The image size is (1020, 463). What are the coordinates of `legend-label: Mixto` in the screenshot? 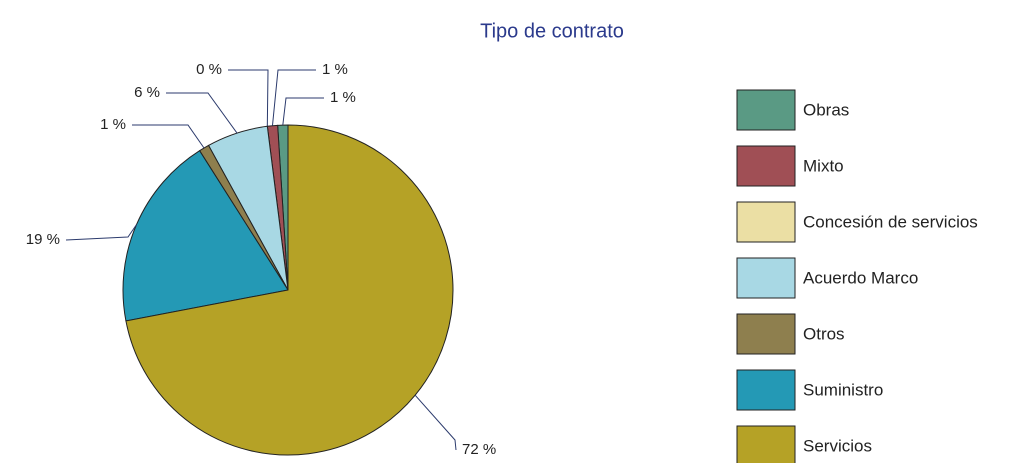 It's located at (823, 165).